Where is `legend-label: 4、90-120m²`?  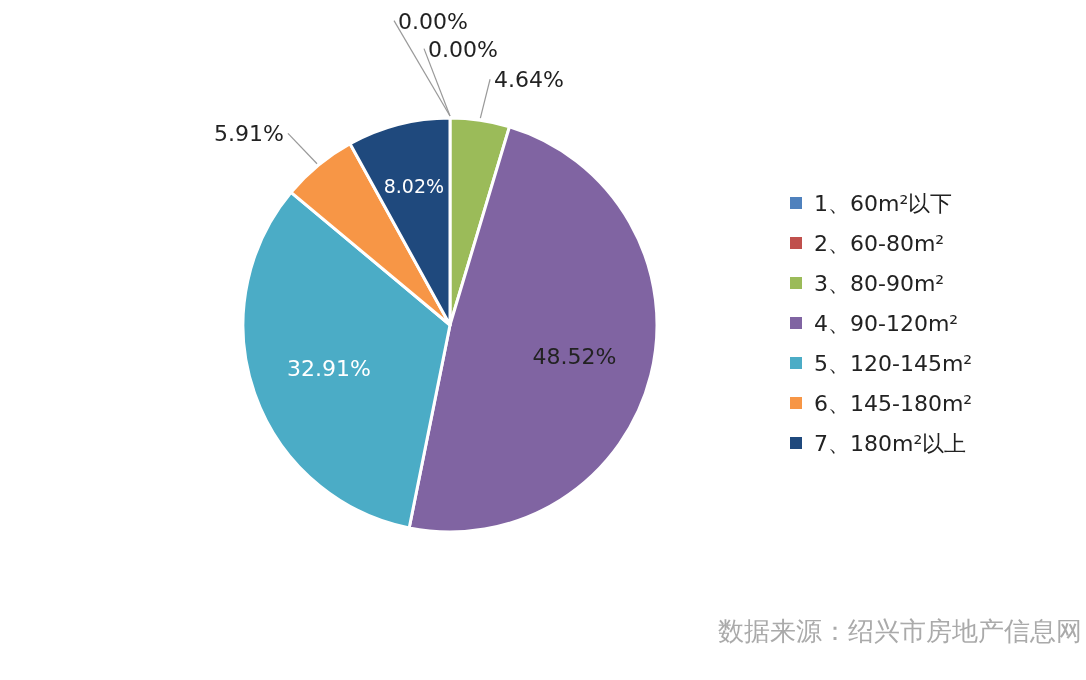
legend-label: 4、90-120m² is located at coordinates (886, 323).